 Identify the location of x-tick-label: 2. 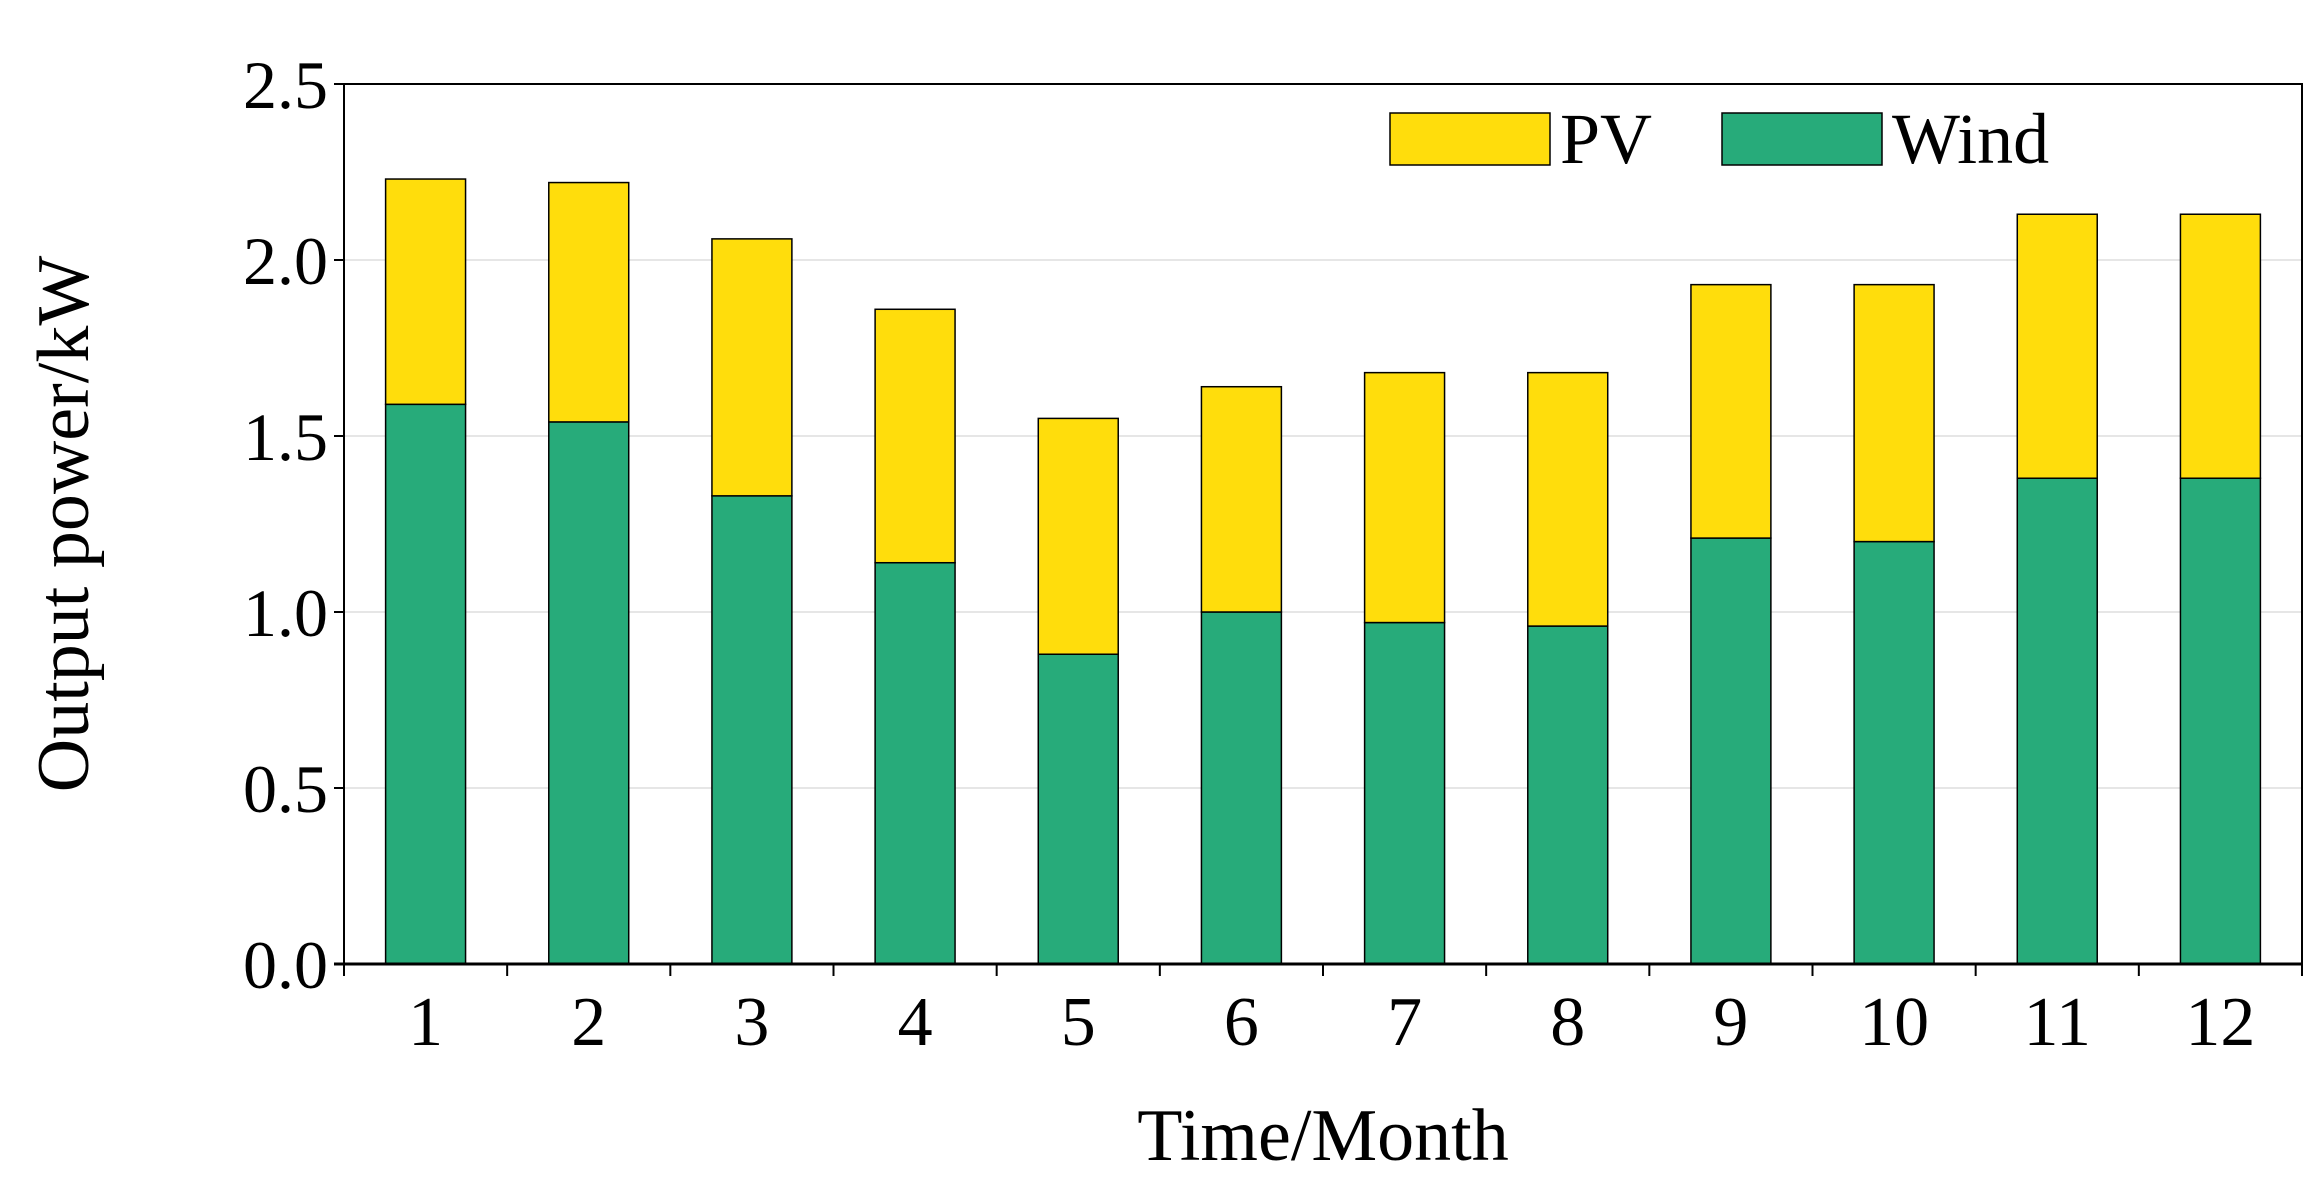
(588, 1022).